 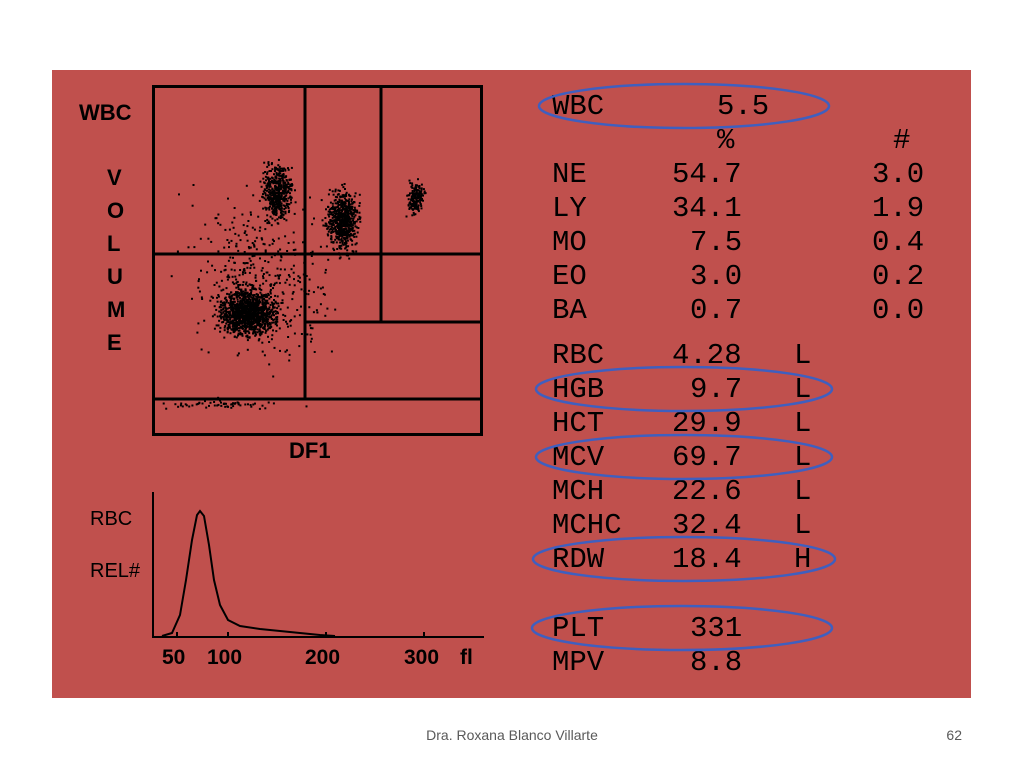 What do you see at coordinates (114, 342) in the screenshot?
I see `scatter-y-letter-e: E` at bounding box center [114, 342].